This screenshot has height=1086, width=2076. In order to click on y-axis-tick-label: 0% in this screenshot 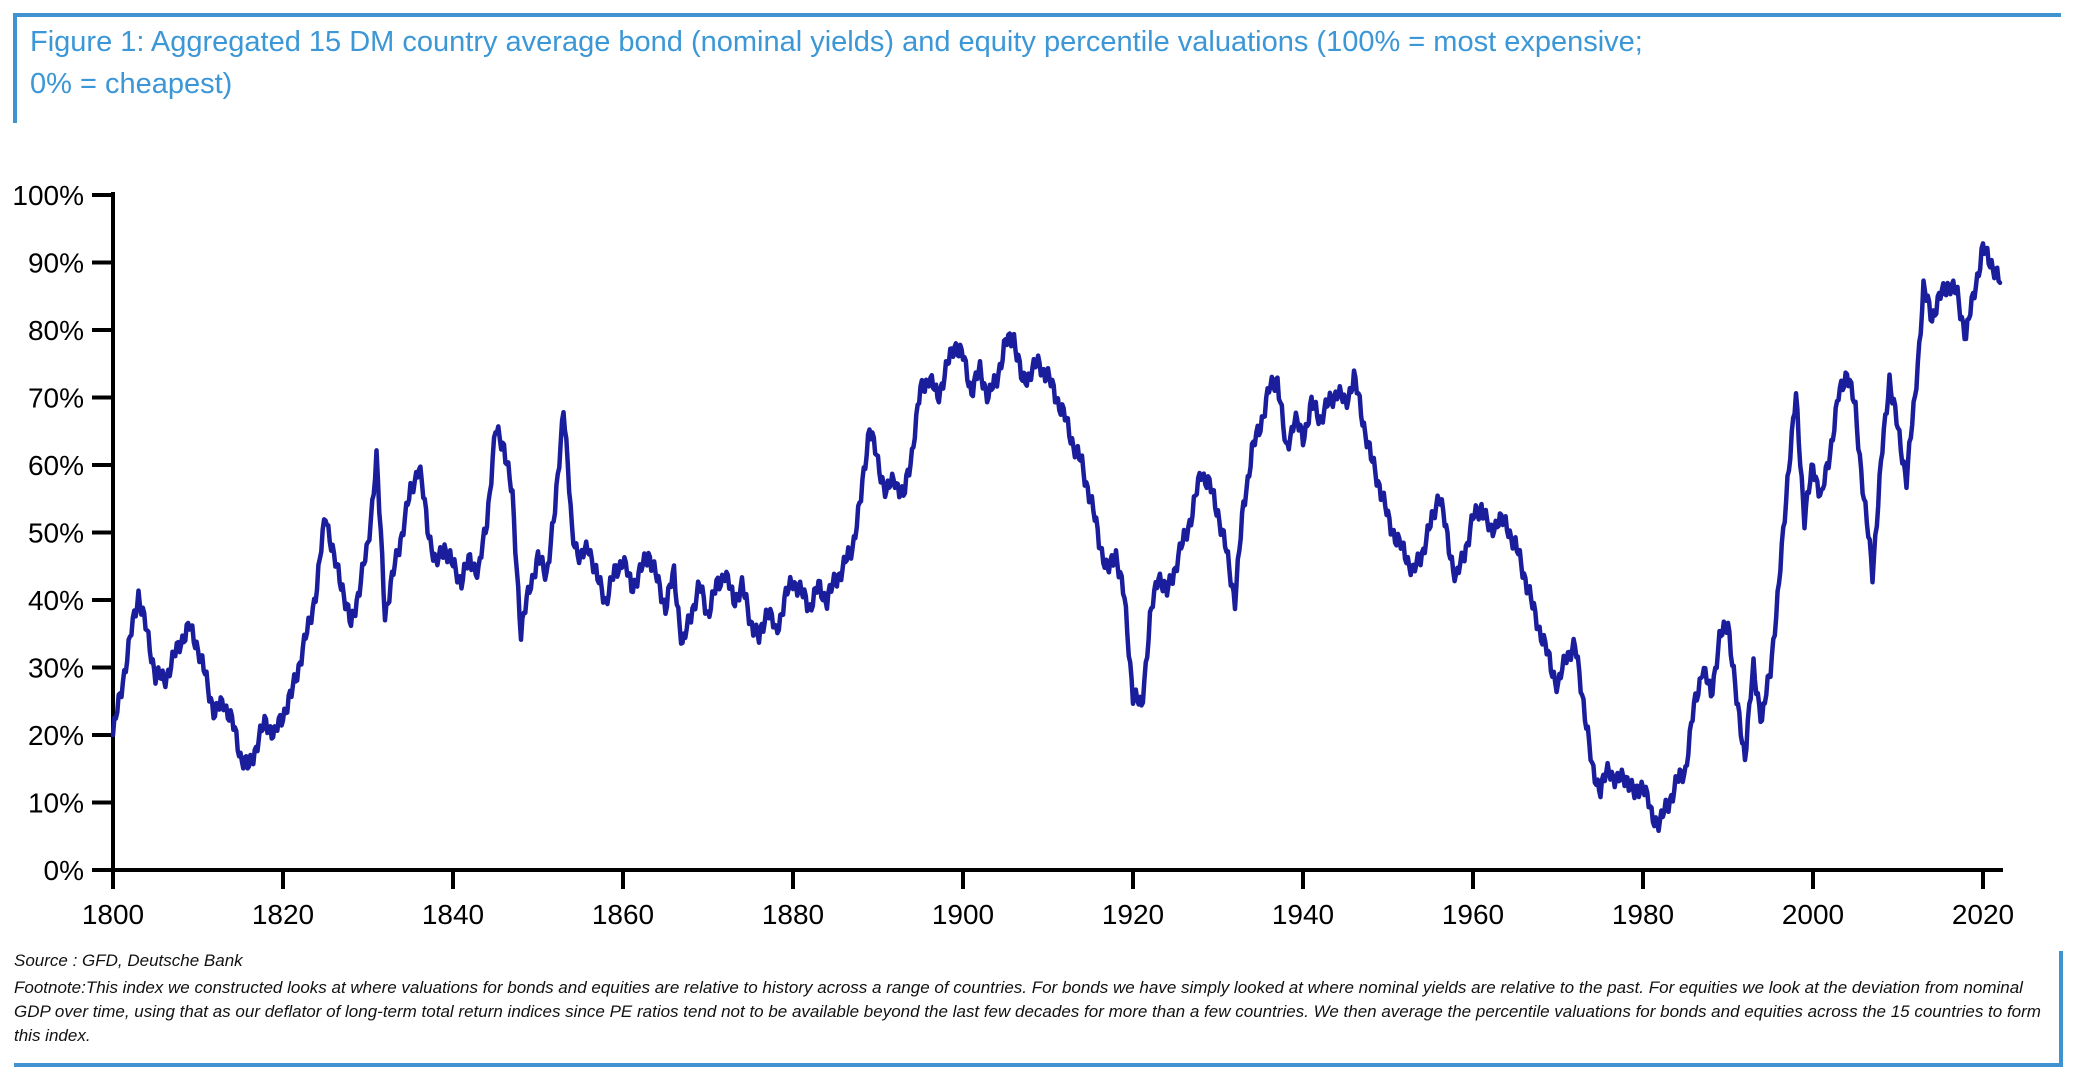, I will do `click(64, 870)`.